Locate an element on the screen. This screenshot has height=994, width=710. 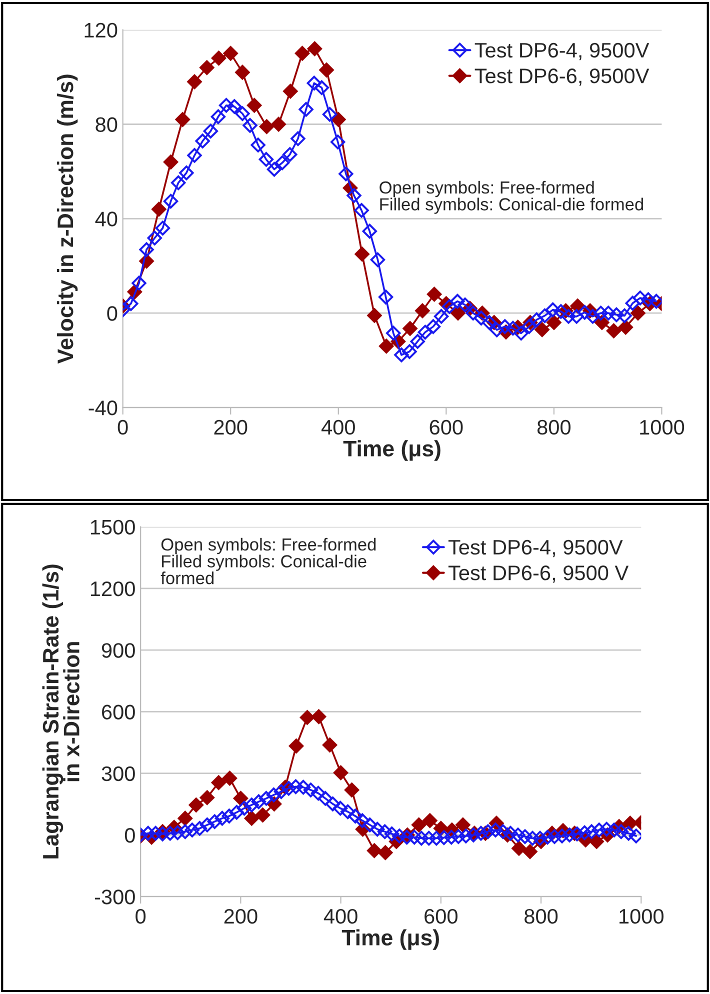
y-tick-label: 1200 is located at coordinates (112, 588).